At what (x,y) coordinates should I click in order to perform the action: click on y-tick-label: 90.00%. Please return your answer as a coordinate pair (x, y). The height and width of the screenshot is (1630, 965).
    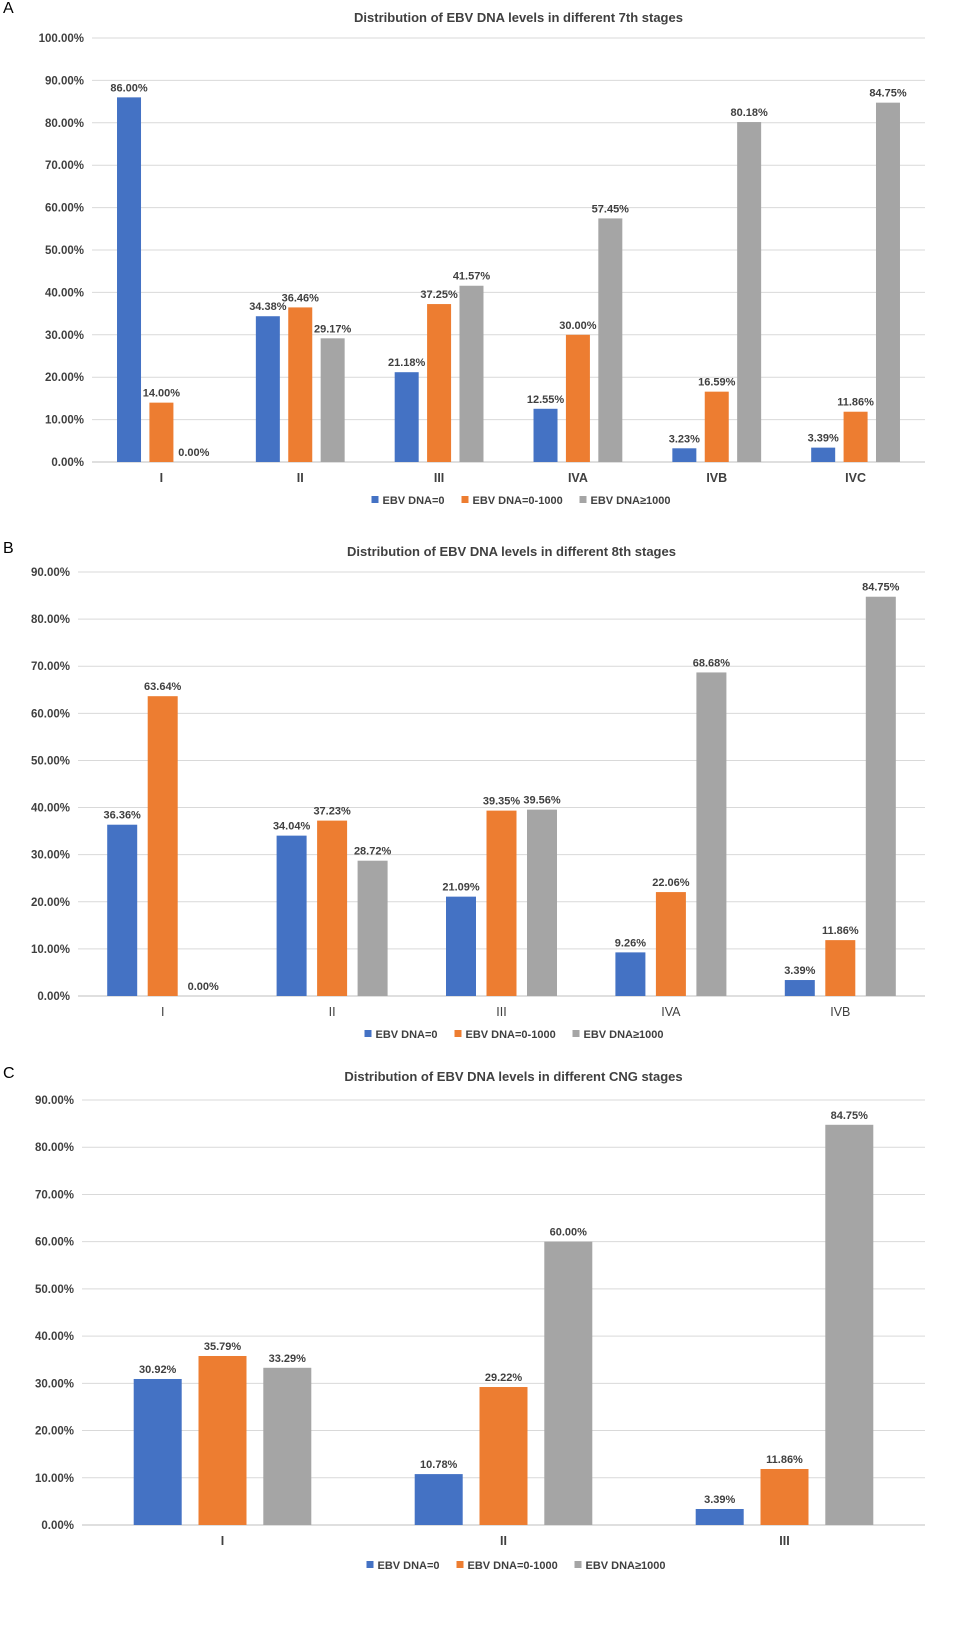
    Looking at the image, I should click on (50, 573).